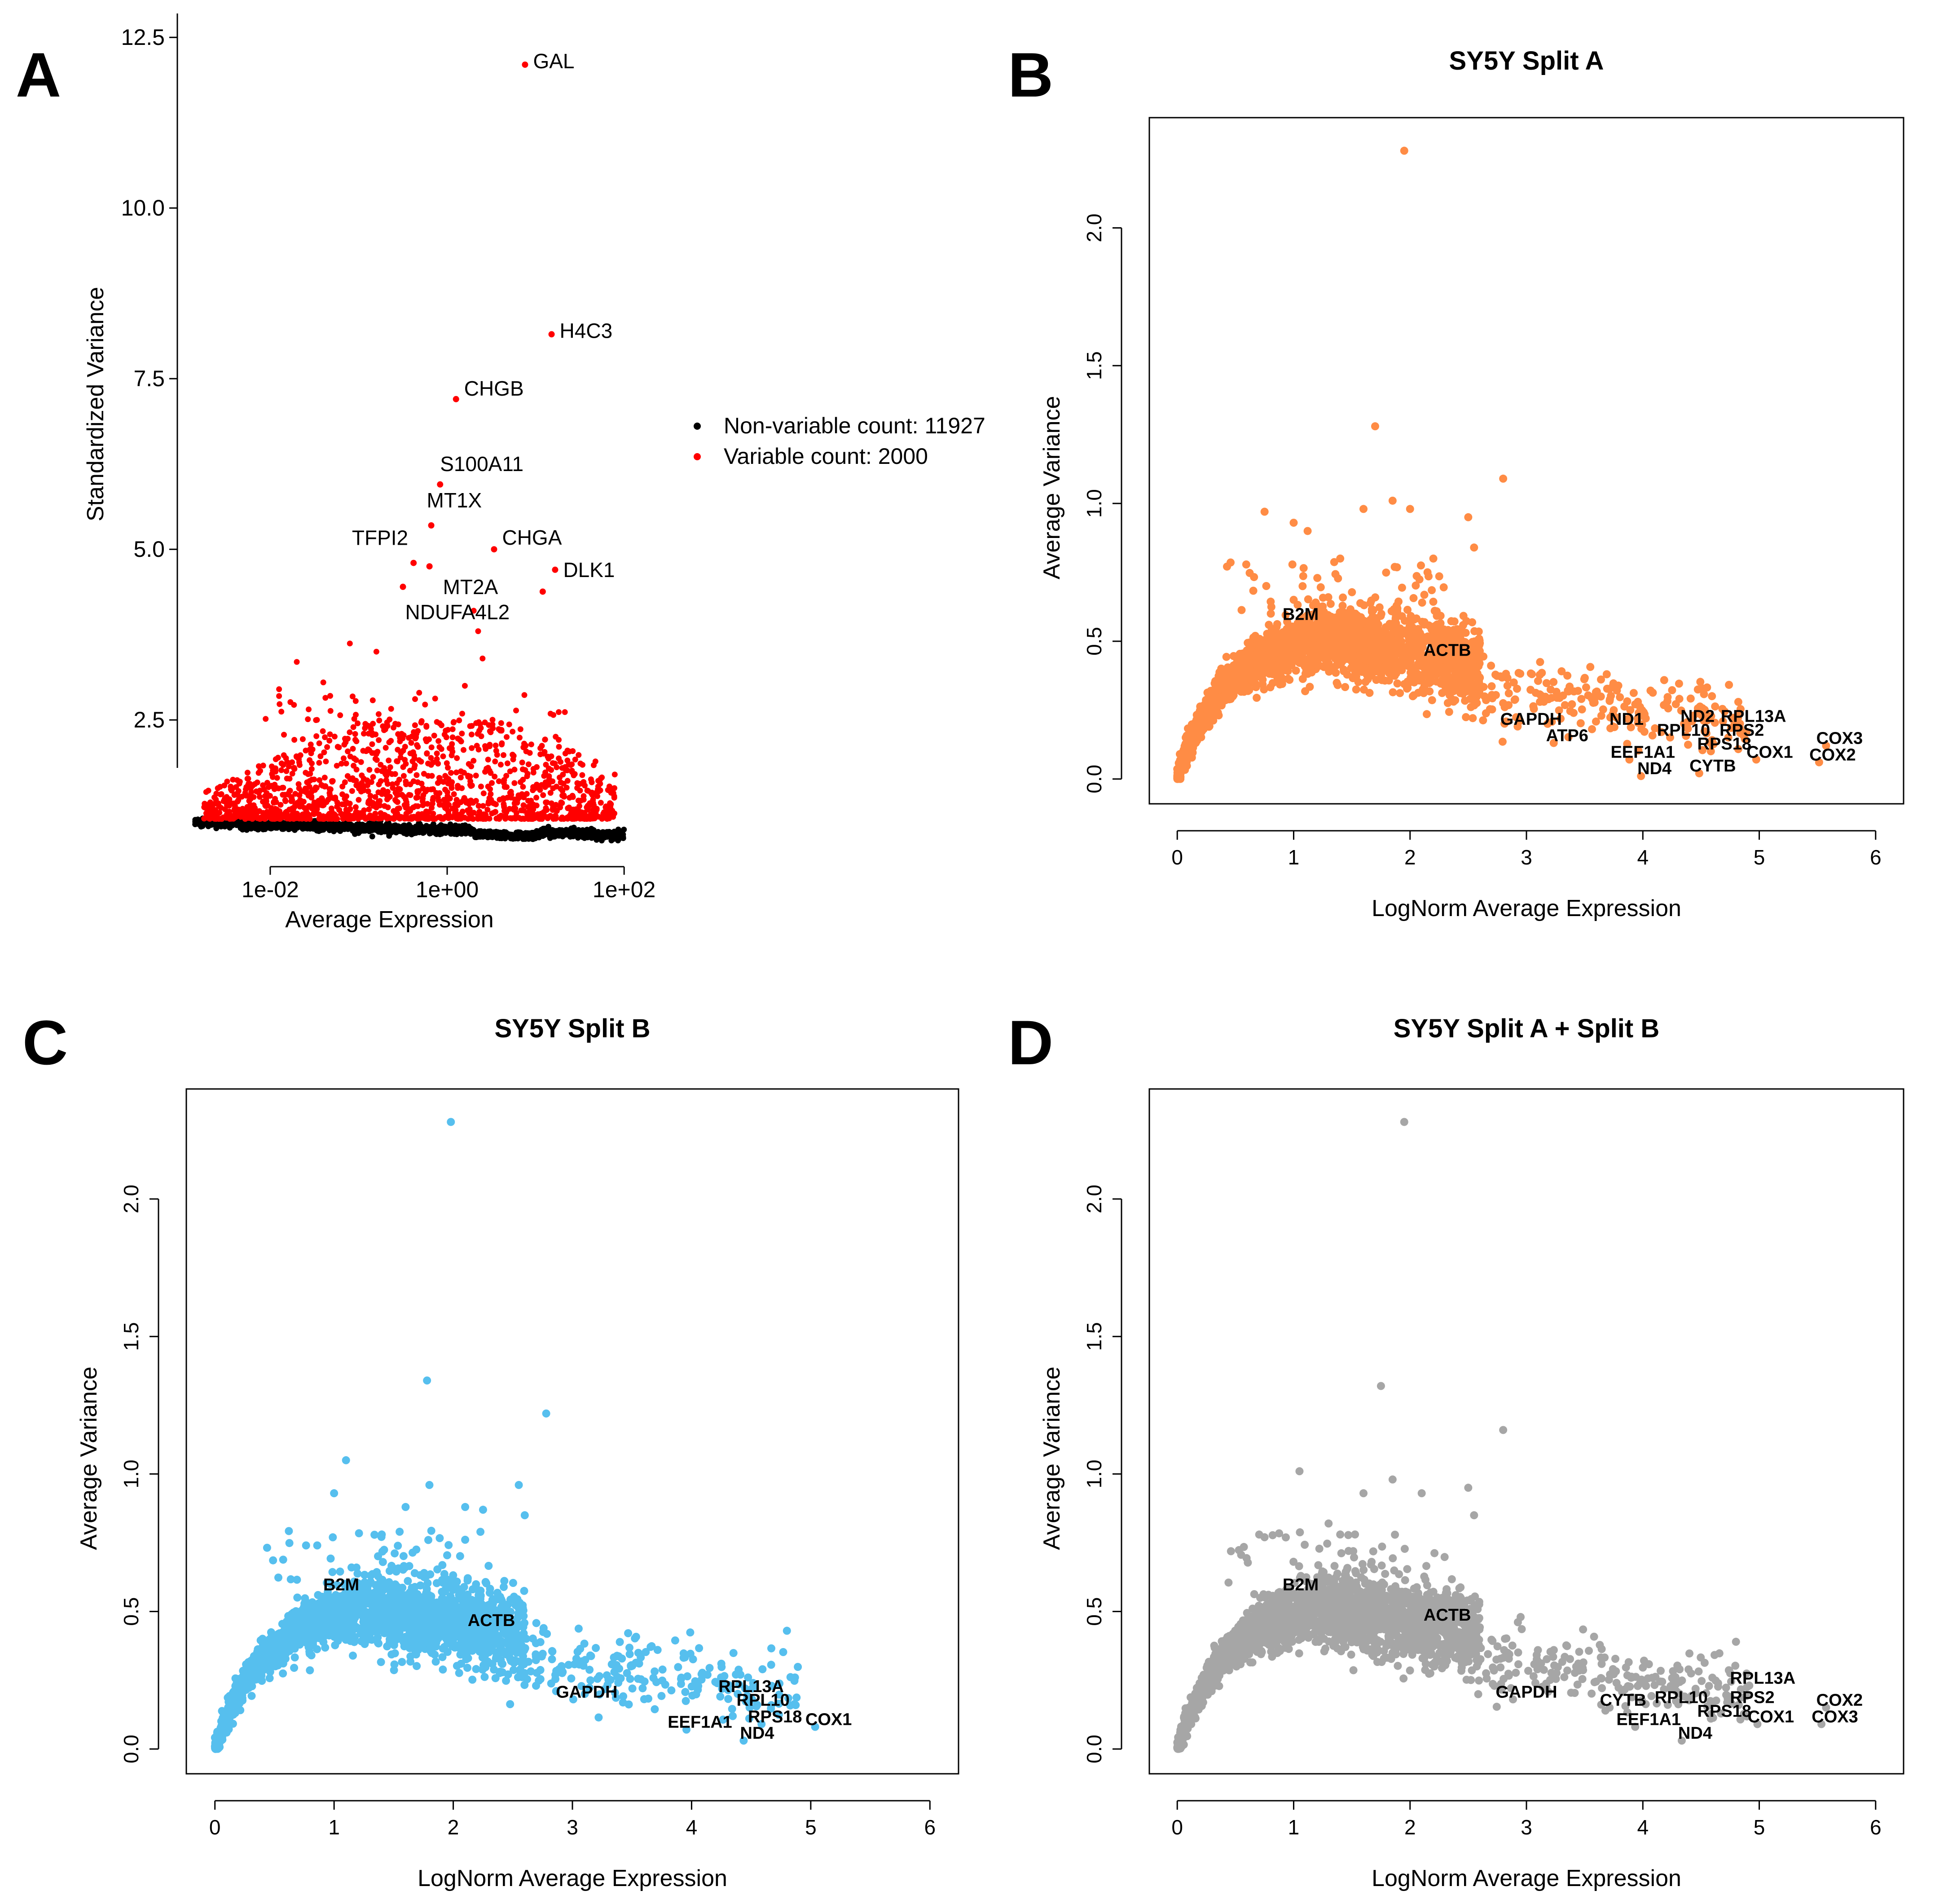  Describe the element at coordinates (551, 334) in the screenshot. I see `labeled-point` at that location.